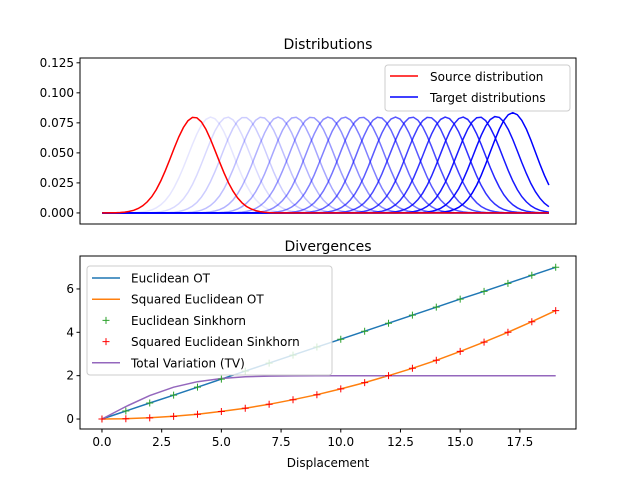 This screenshot has height=480, width=640. I want to click on bottom-xtick-label: 17.5, so click(520, 442).